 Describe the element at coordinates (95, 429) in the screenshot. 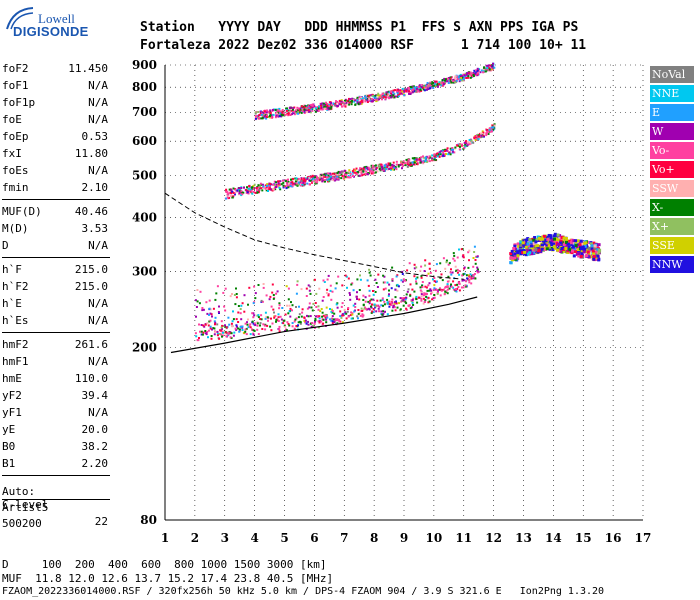

I see `param-value: 20.0` at that location.